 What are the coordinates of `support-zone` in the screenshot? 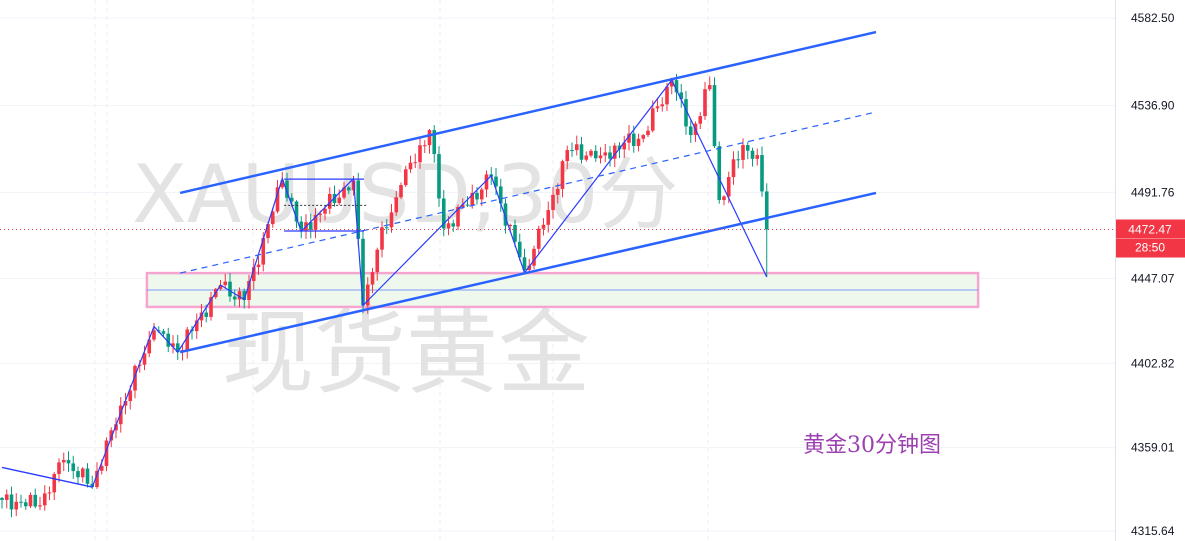 It's located at (562, 290).